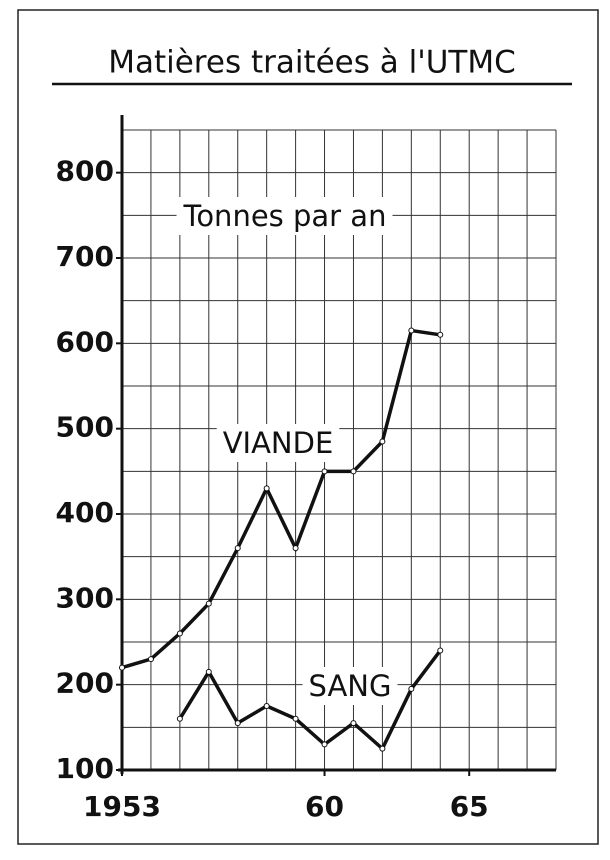 The image size is (610, 860). I want to click on annotation: SANG, so click(350, 686).